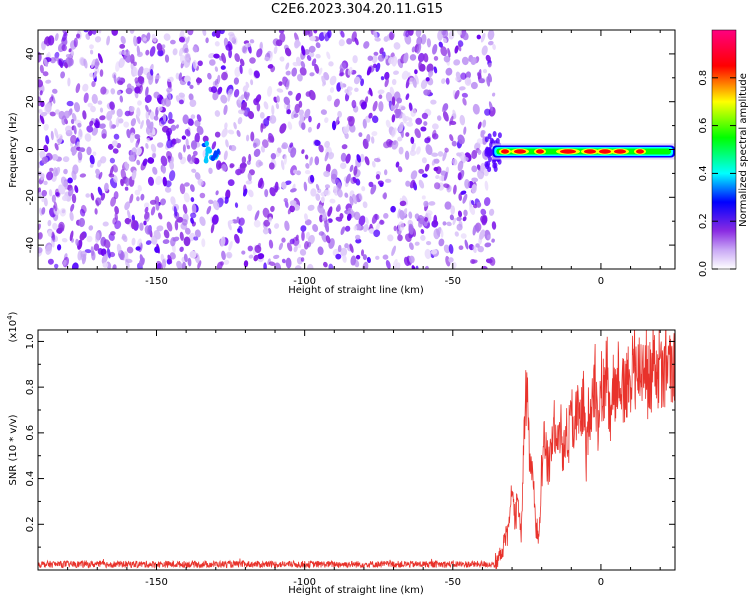  I want to click on heatmap-x-tick-label: -100, so click(304, 281).